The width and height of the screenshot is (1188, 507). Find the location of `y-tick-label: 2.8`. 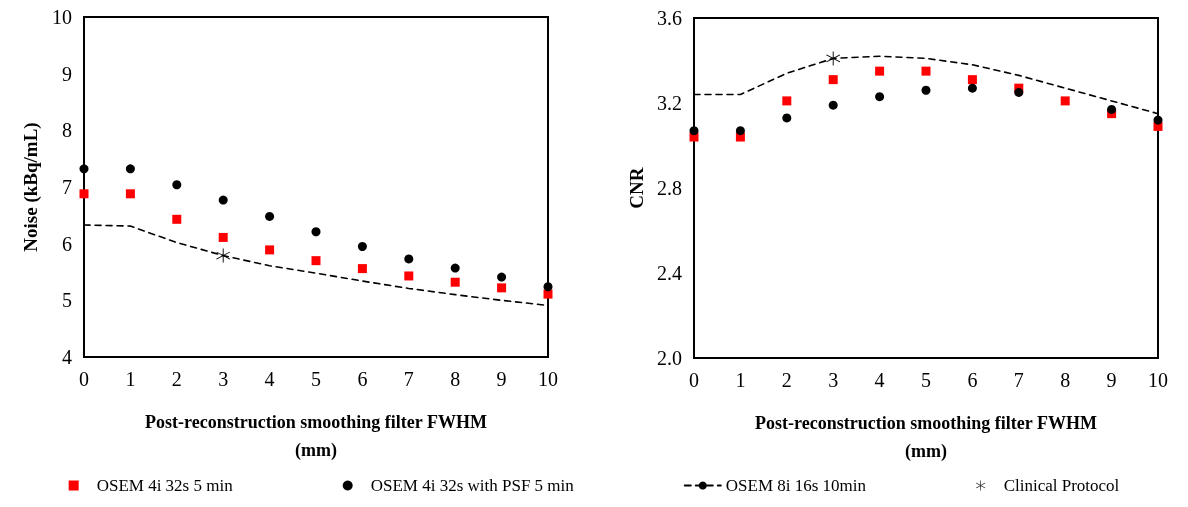

y-tick-label: 2.8 is located at coordinates (669, 188).